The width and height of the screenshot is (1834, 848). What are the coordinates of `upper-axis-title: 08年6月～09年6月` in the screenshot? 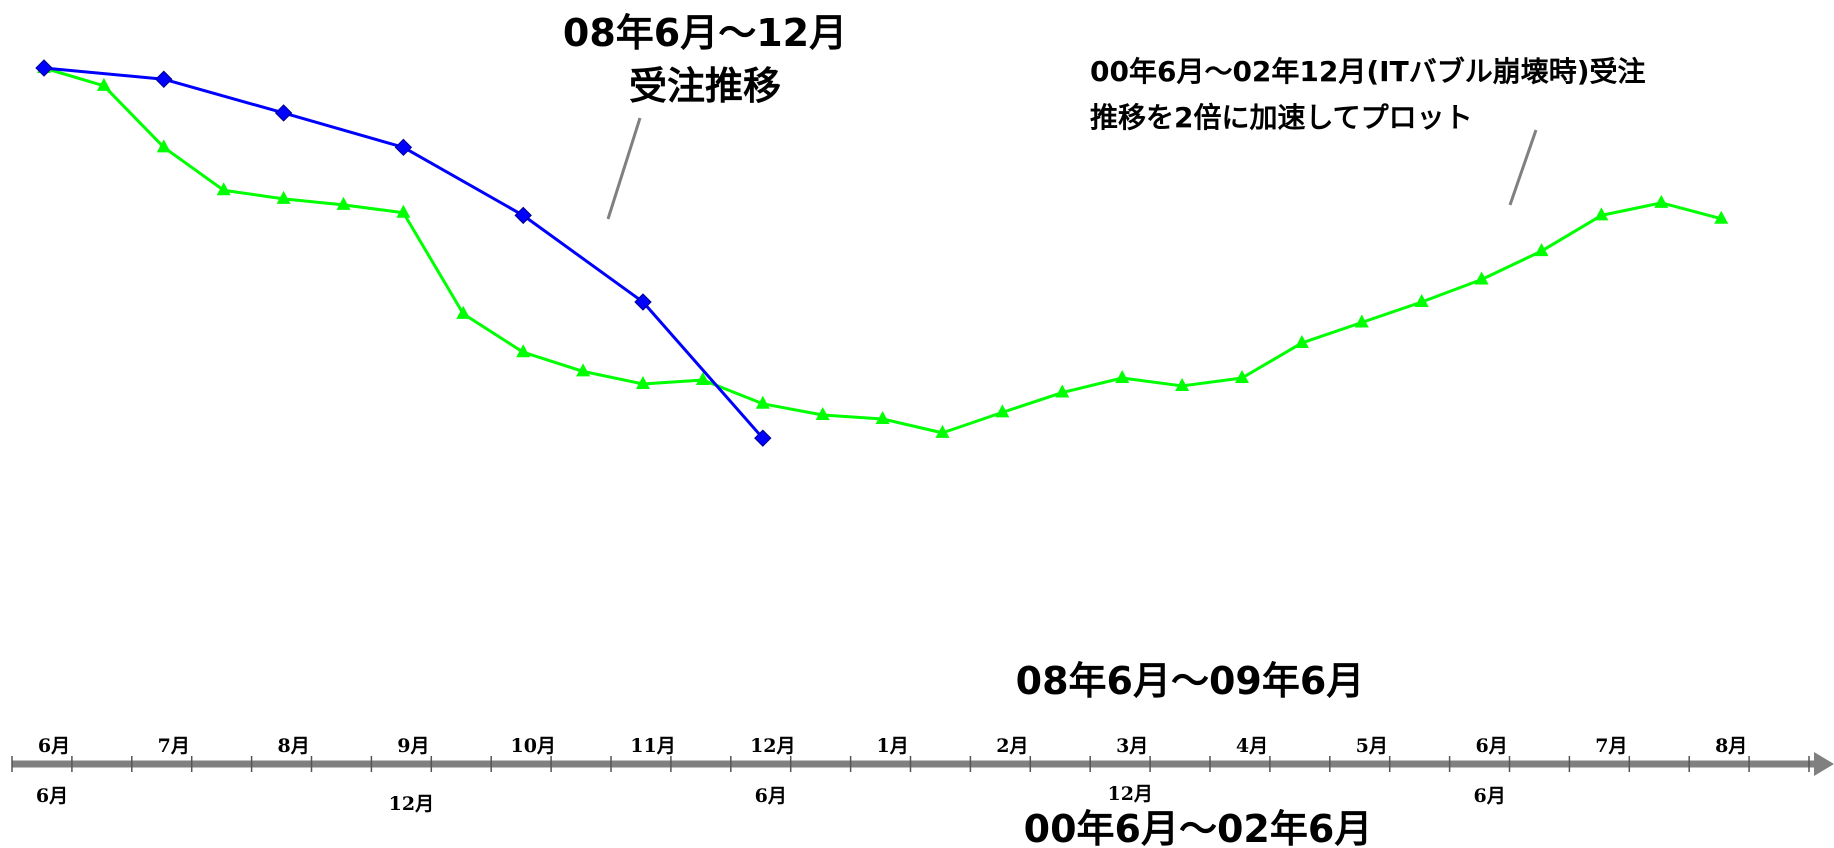 It's located at (1190, 681).